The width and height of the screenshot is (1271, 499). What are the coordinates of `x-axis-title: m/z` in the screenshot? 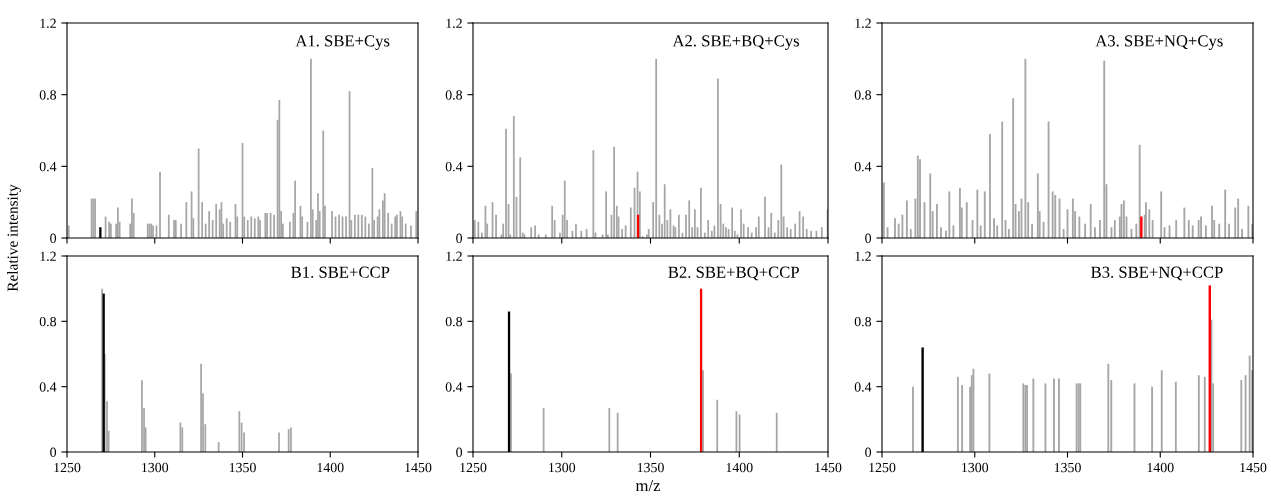 It's located at (648, 486).